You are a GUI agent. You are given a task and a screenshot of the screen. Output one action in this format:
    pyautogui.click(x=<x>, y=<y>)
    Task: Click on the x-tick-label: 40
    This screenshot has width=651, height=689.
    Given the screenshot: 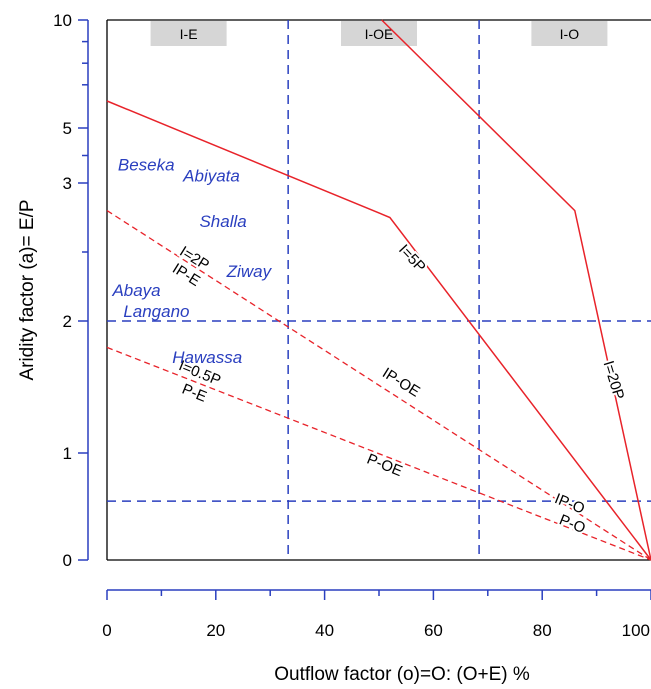 What is the action you would take?
    pyautogui.click(x=324, y=630)
    